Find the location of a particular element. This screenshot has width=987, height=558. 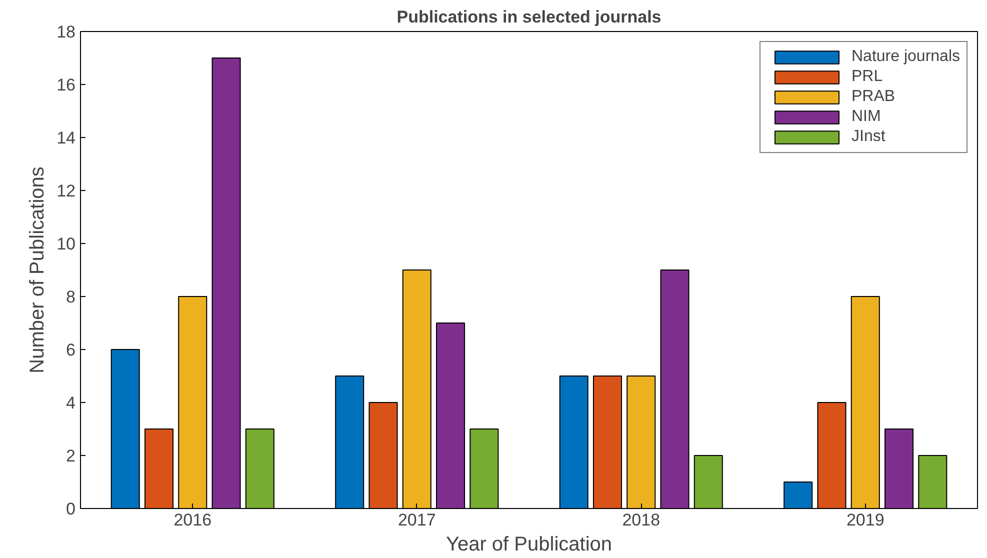

x-tick-label: 2019 is located at coordinates (865, 520).